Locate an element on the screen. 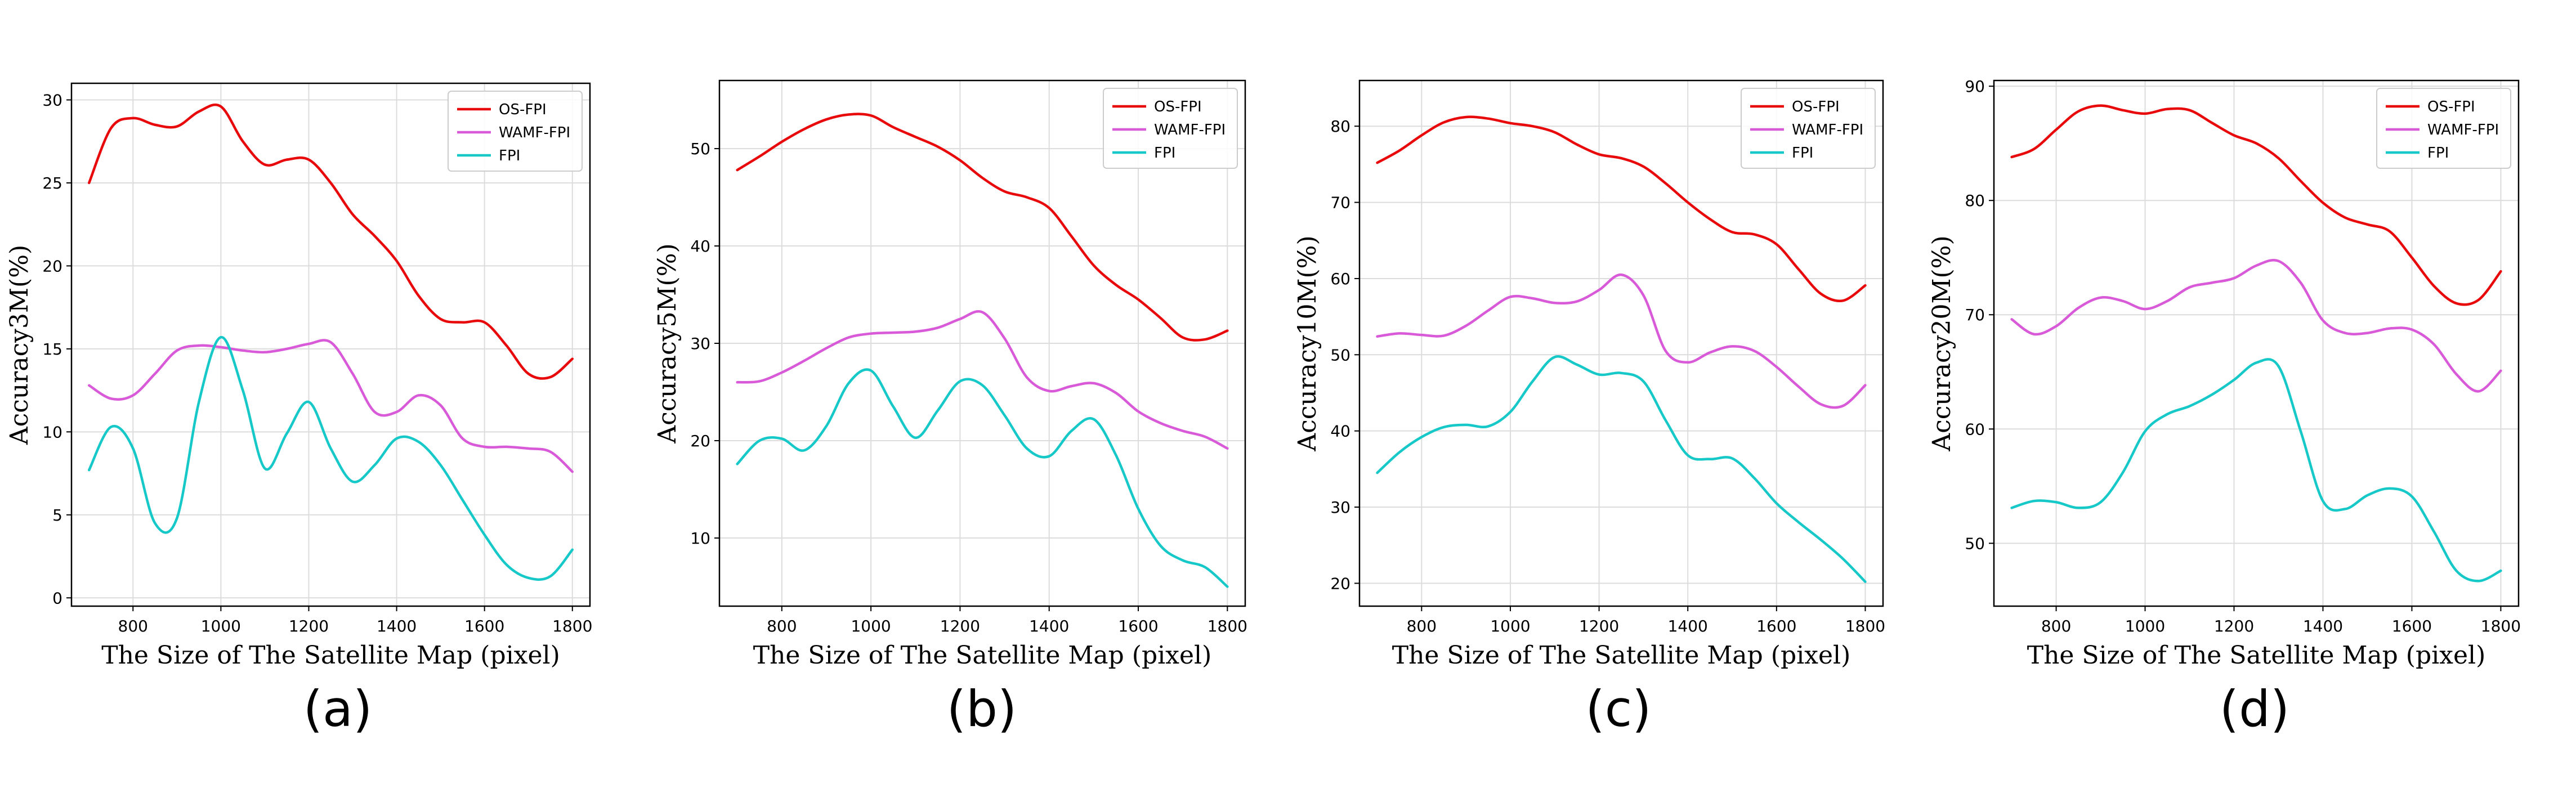  panel-caption: (a) is located at coordinates (338, 709).